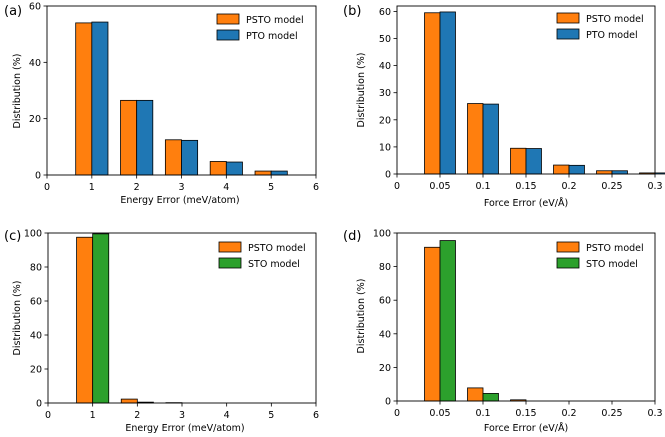 The width and height of the screenshot is (665, 437). Describe the element at coordinates (35, 119) in the screenshot. I see `y-tick-label-a-1: 20` at that location.